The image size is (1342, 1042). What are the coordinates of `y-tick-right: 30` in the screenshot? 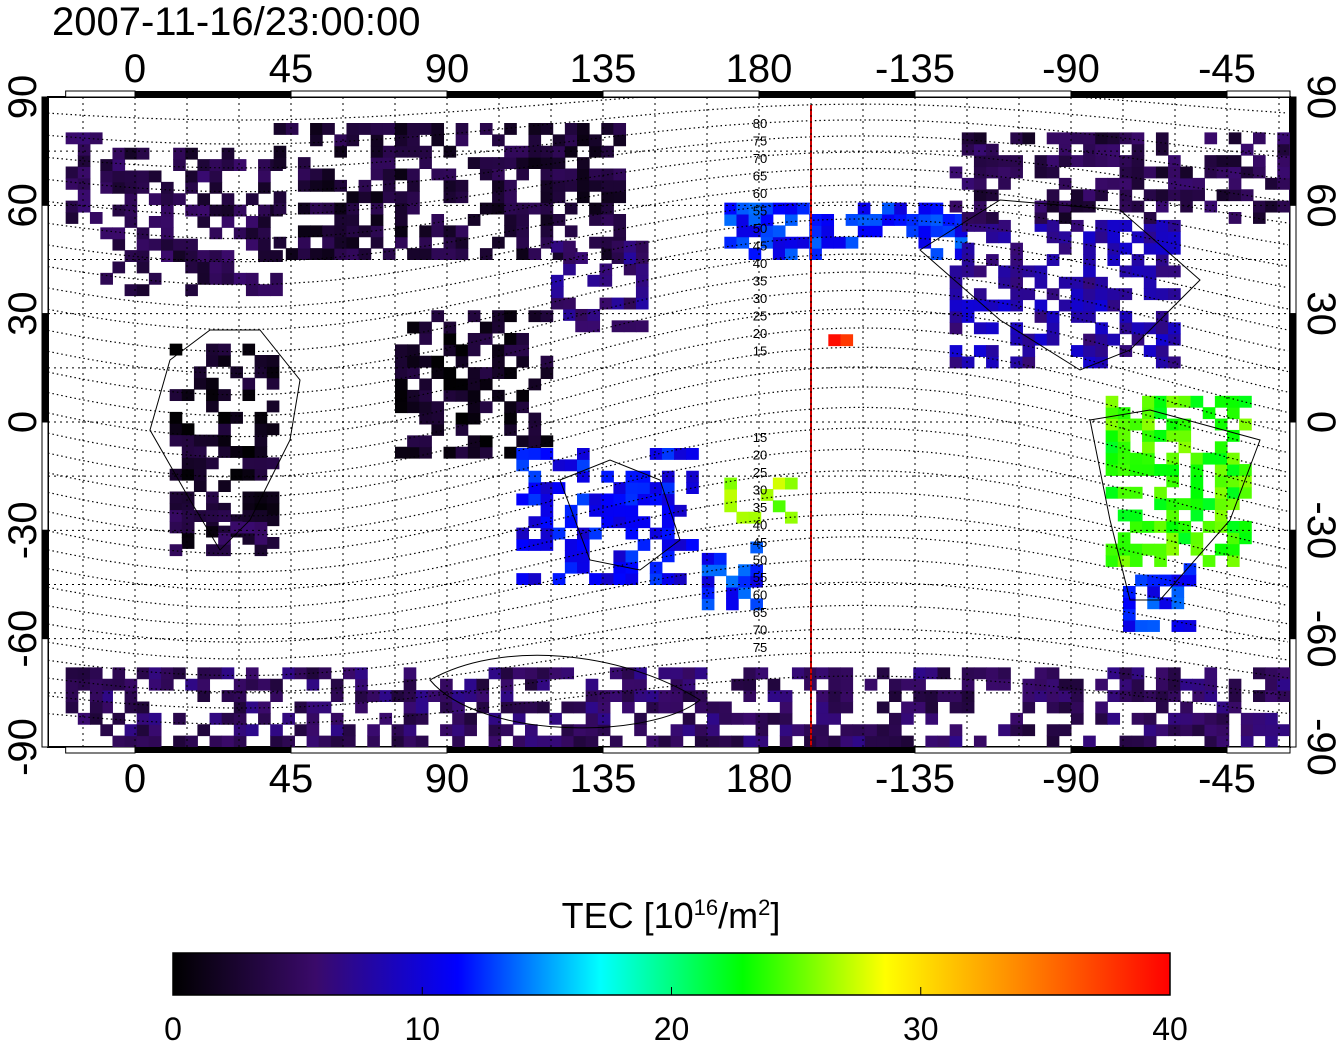 It's located at (1320, 313).